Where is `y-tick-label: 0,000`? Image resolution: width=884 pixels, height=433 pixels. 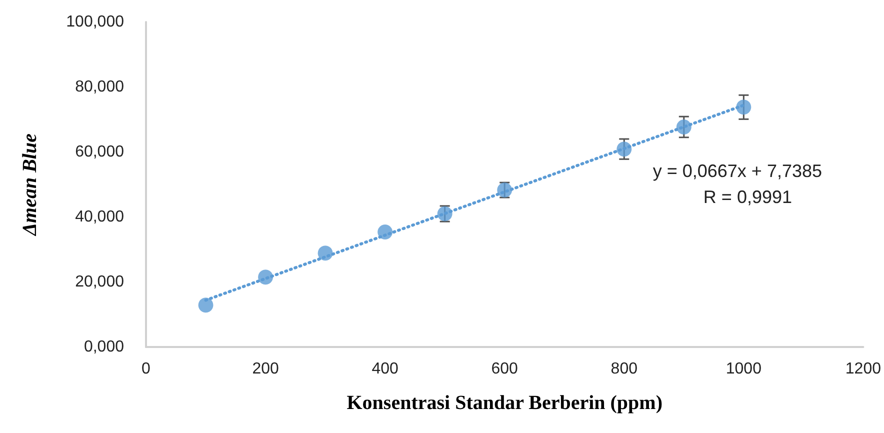 y-tick-label: 0,000 is located at coordinates (104, 347).